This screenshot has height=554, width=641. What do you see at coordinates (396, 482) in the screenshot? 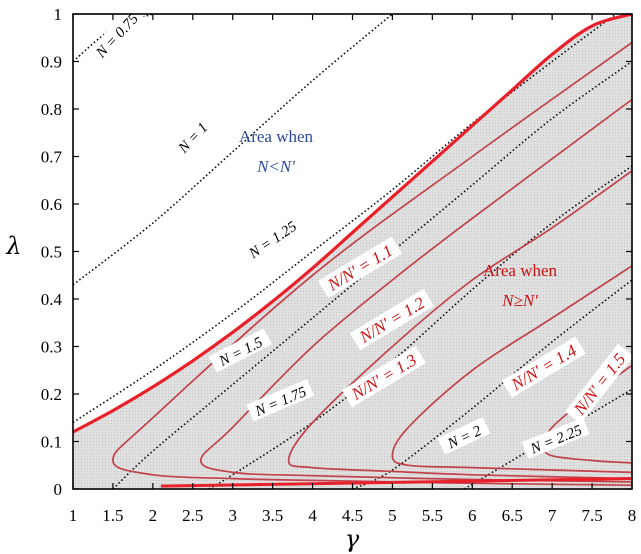
I see `red-baseline-band` at bounding box center [396, 482].